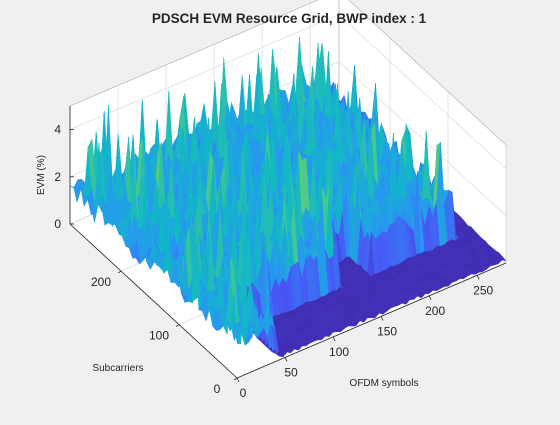 Image resolution: width=560 pixels, height=425 pixels. What do you see at coordinates (57, 130) in the screenshot?
I see `z-tick-label: 4` at bounding box center [57, 130].